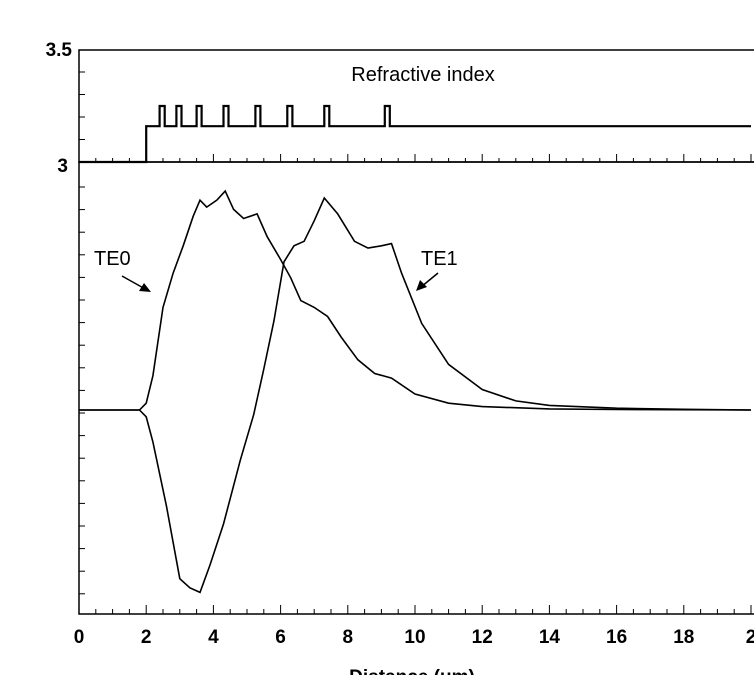  I want to click on x-tick-label: 10, so click(414, 637).